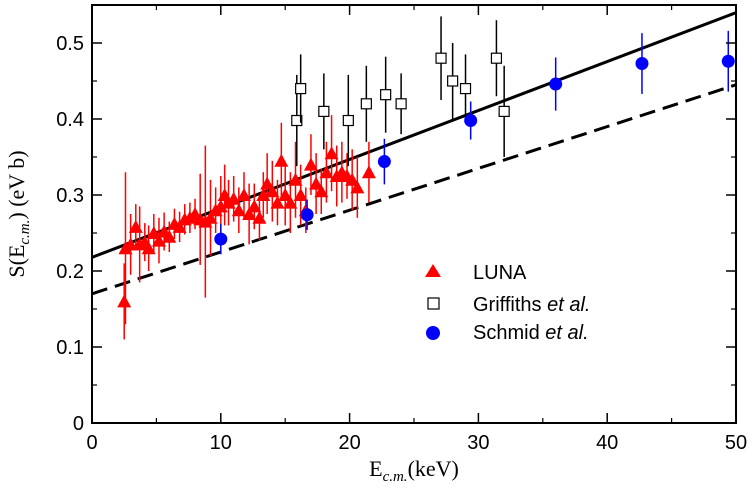 The height and width of the screenshot is (491, 752). I want to click on y-tick-label: 0.2, so click(70, 272).